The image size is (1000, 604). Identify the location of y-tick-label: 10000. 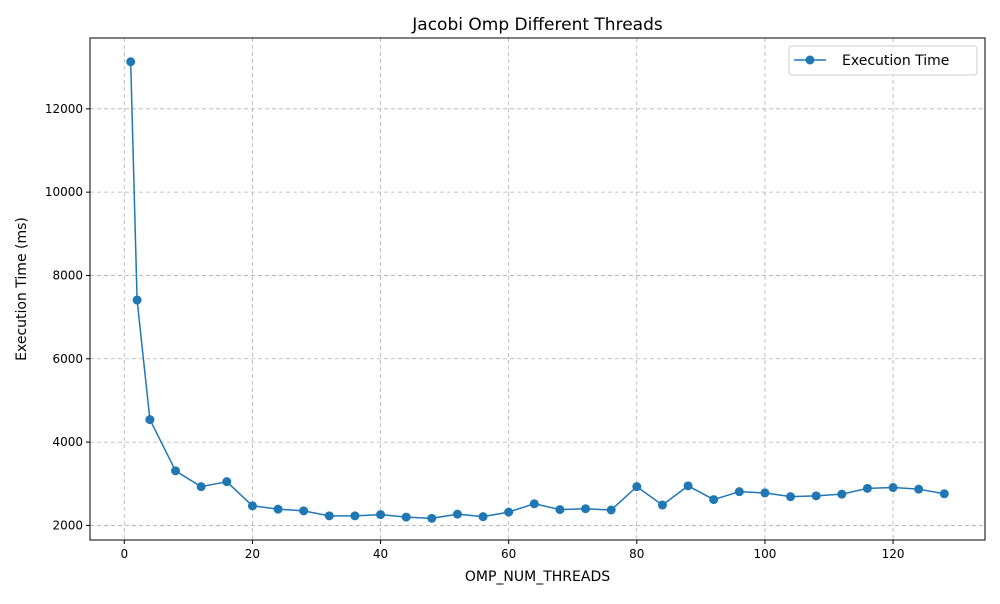
(64, 192).